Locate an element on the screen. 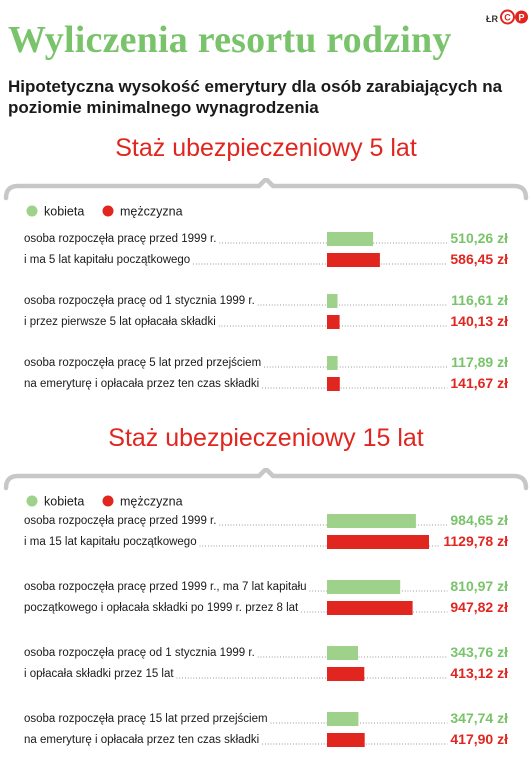 The image size is (532, 760). chart-title-5-lat: Staż ubezpieczeniowy 5 lat is located at coordinates (266, 148).